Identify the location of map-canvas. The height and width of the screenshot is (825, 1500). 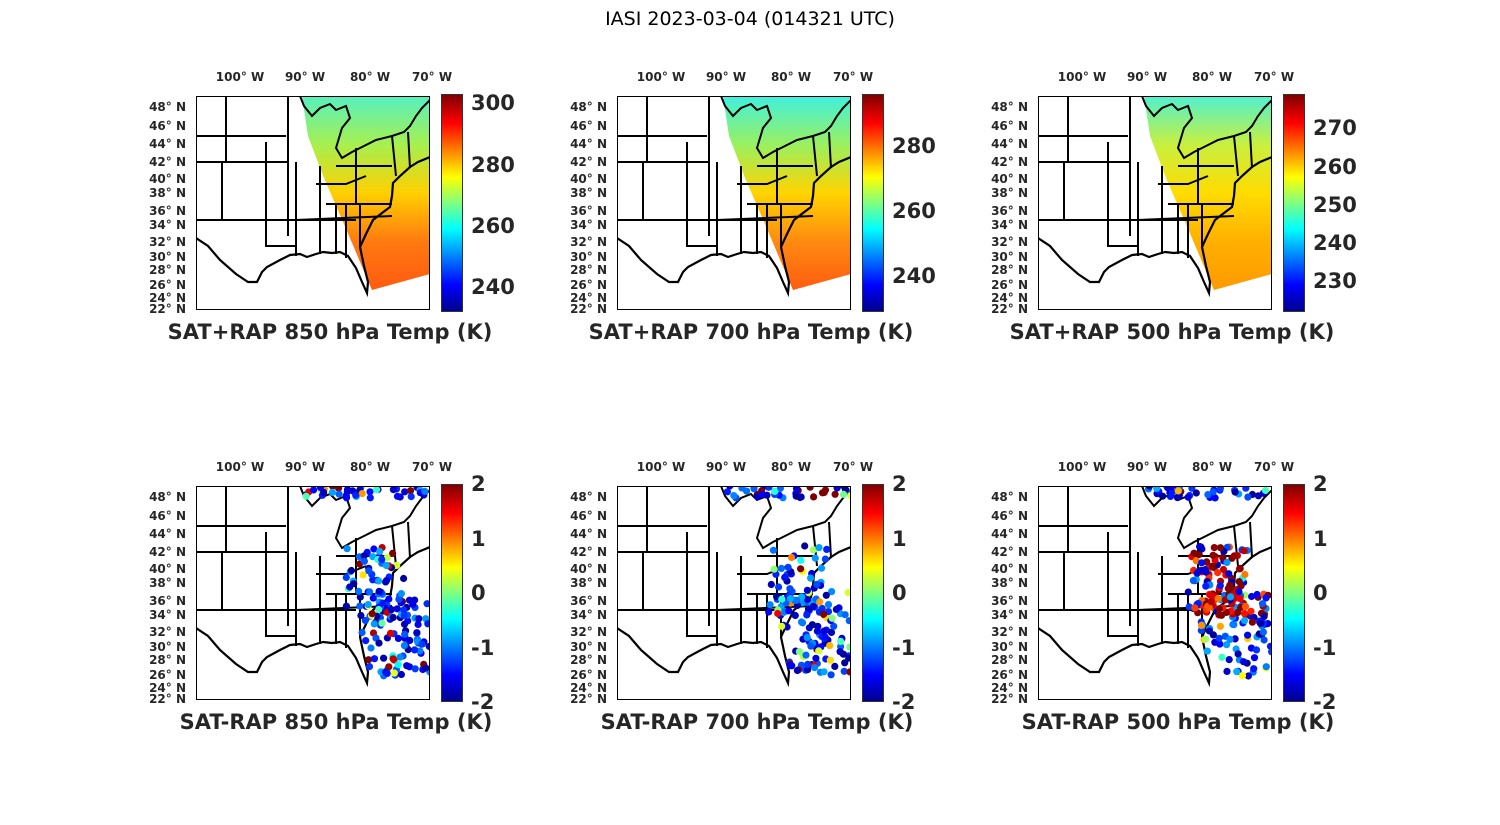
(314, 591).